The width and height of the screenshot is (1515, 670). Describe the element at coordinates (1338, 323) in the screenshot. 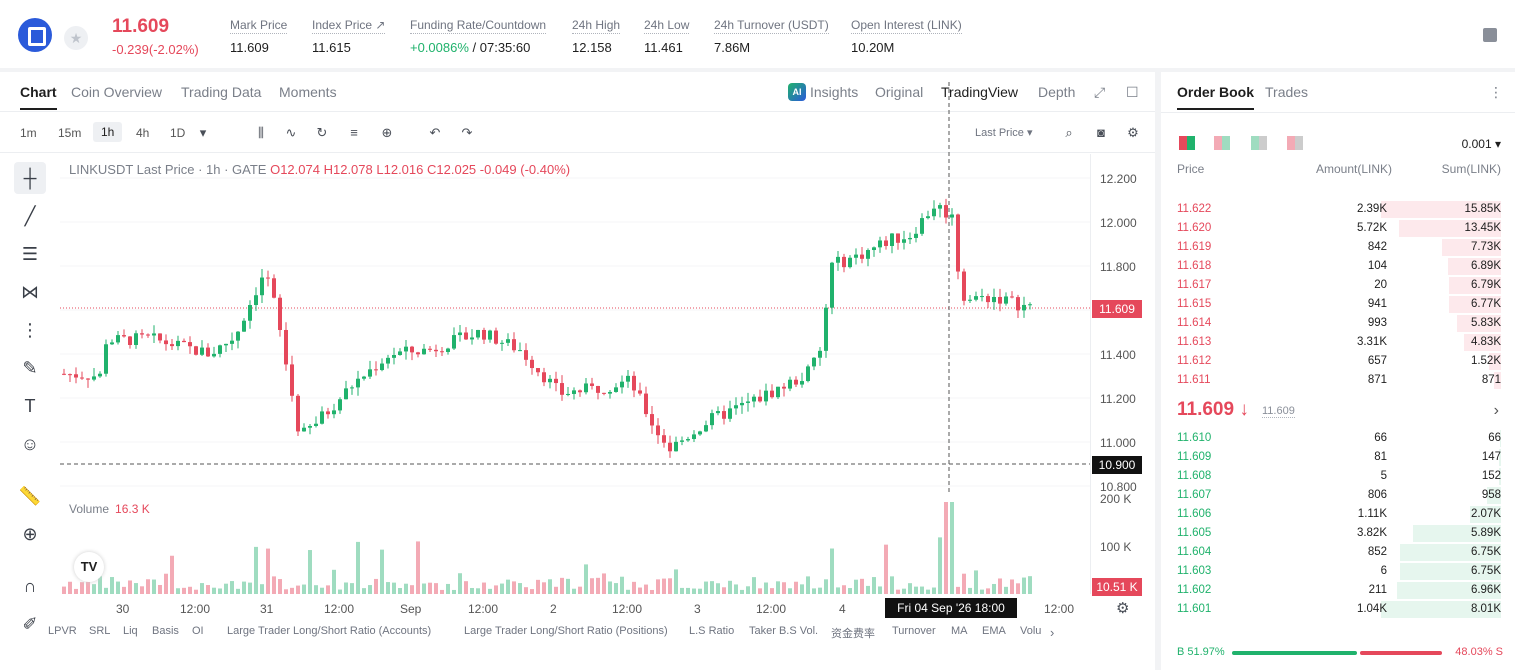

I see `ask-row: 11.614 993 5.83K` at that location.